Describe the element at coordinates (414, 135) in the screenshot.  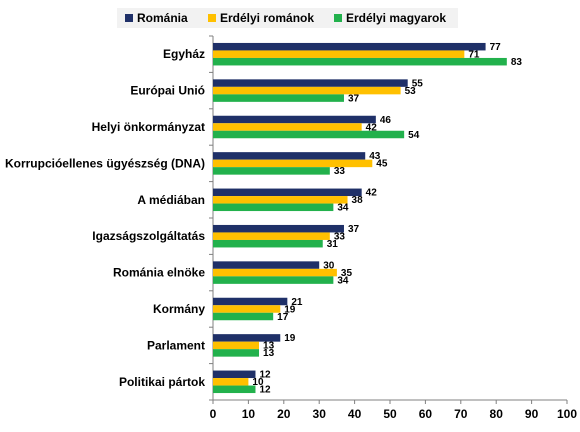
I see `data-label: 54` at that location.